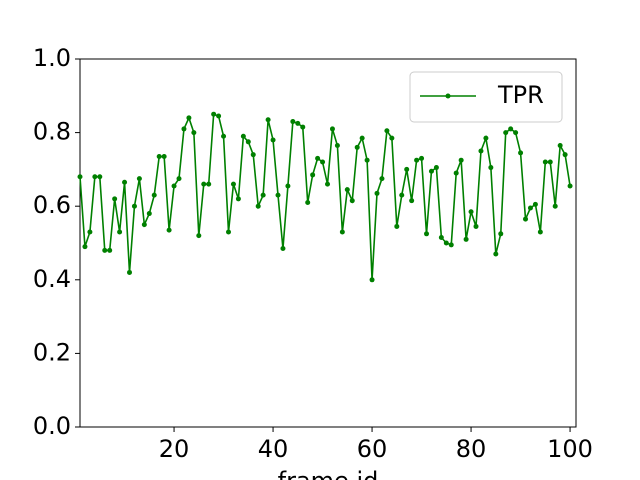 This screenshot has width=640, height=480. I want to click on x-tick-label: 40, so click(273, 449).